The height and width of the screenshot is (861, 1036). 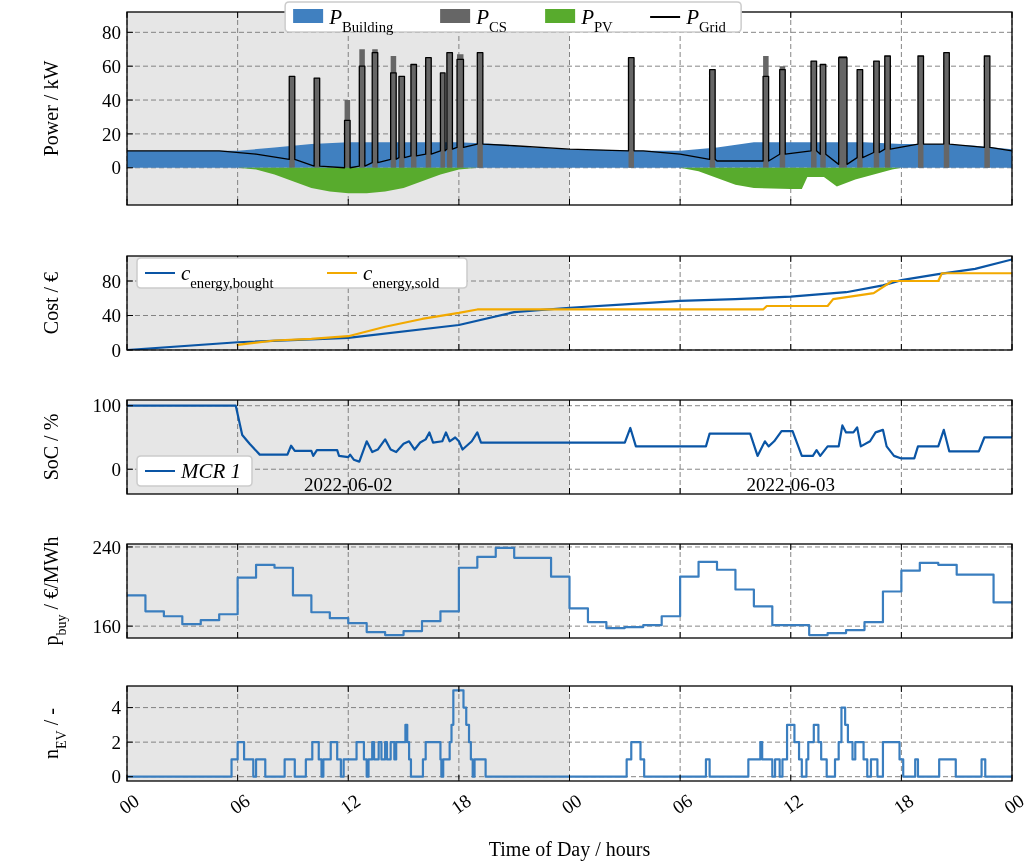 What do you see at coordinates (401, 276) in the screenshot?
I see `legend-label: c$_{energy,sold}$` at bounding box center [401, 276].